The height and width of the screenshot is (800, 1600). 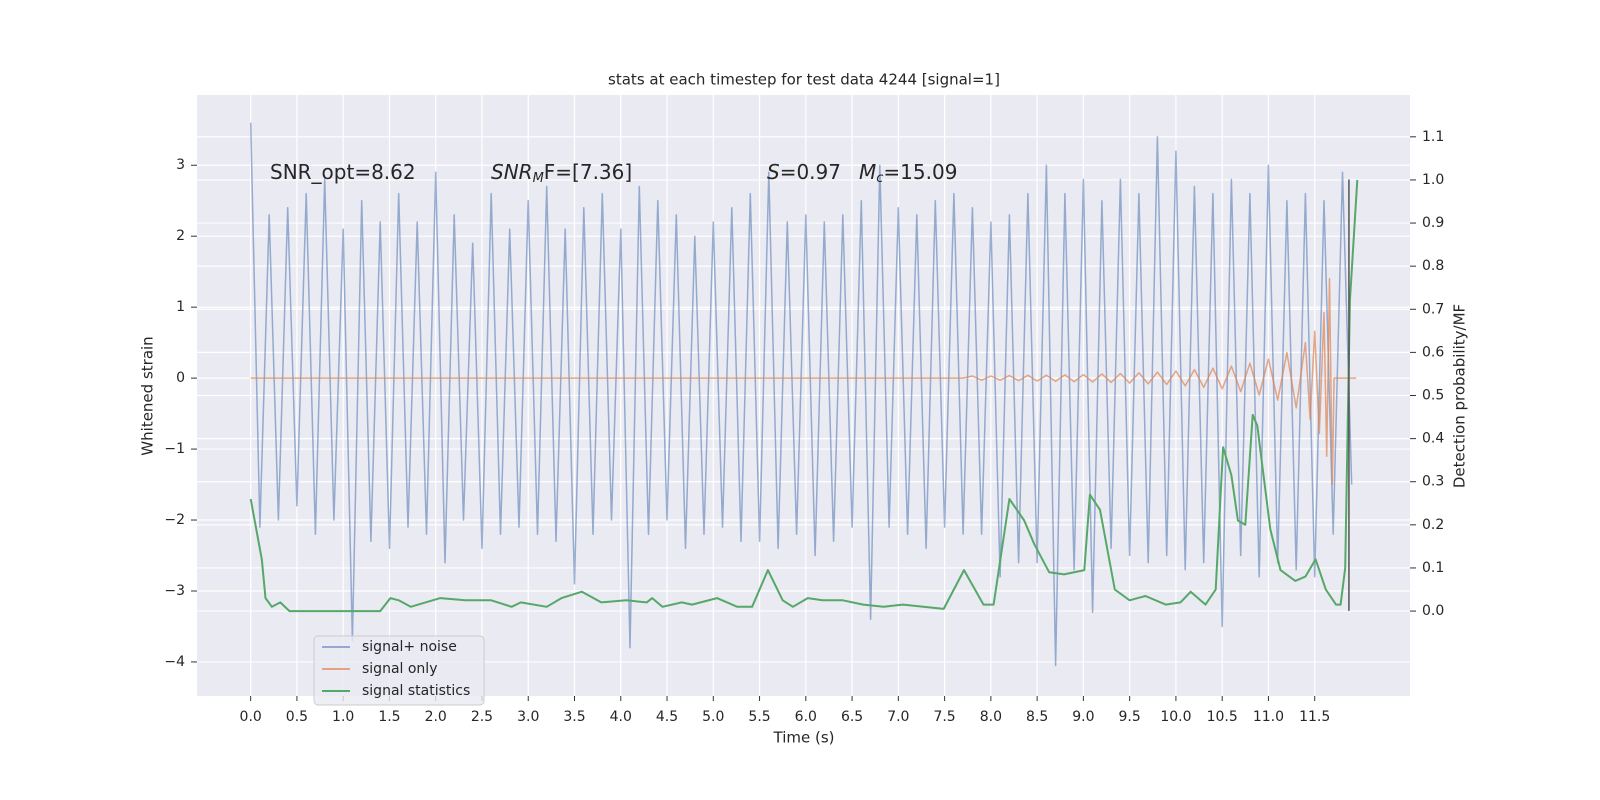 I want to click on annotation-part: S, so click(x=773, y=172).